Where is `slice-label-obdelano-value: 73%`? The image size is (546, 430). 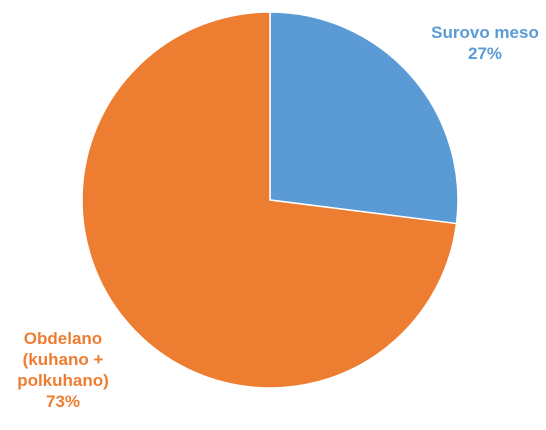 slice-label-obdelano-value: 73% is located at coordinates (63, 401).